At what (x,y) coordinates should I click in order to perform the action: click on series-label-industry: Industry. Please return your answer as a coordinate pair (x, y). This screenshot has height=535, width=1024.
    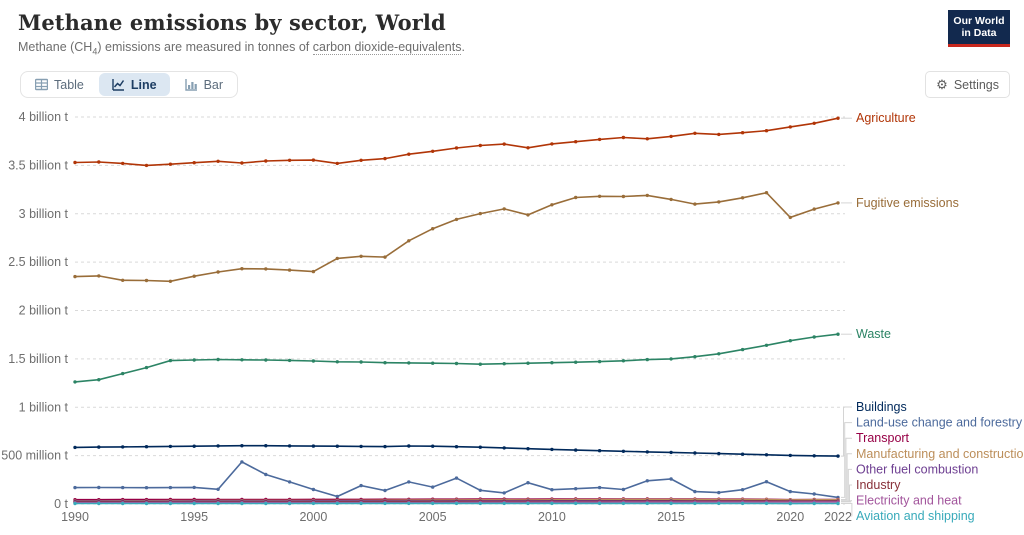
    Looking at the image, I should click on (878, 485).